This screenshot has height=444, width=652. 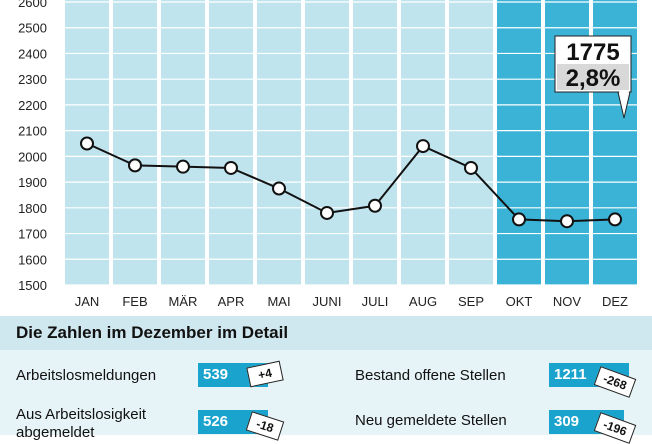 What do you see at coordinates (423, 301) in the screenshot?
I see `x-tick-label: AUG` at bounding box center [423, 301].